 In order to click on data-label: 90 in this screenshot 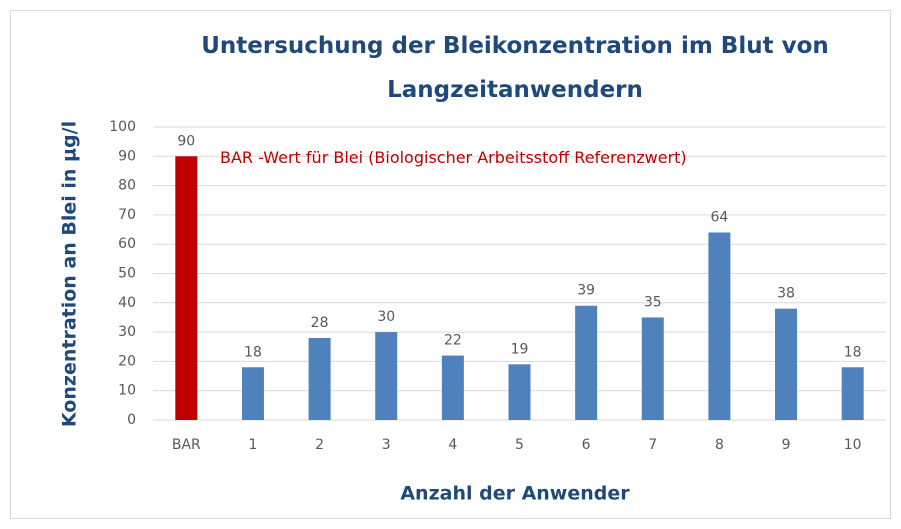, I will do `click(186, 141)`.